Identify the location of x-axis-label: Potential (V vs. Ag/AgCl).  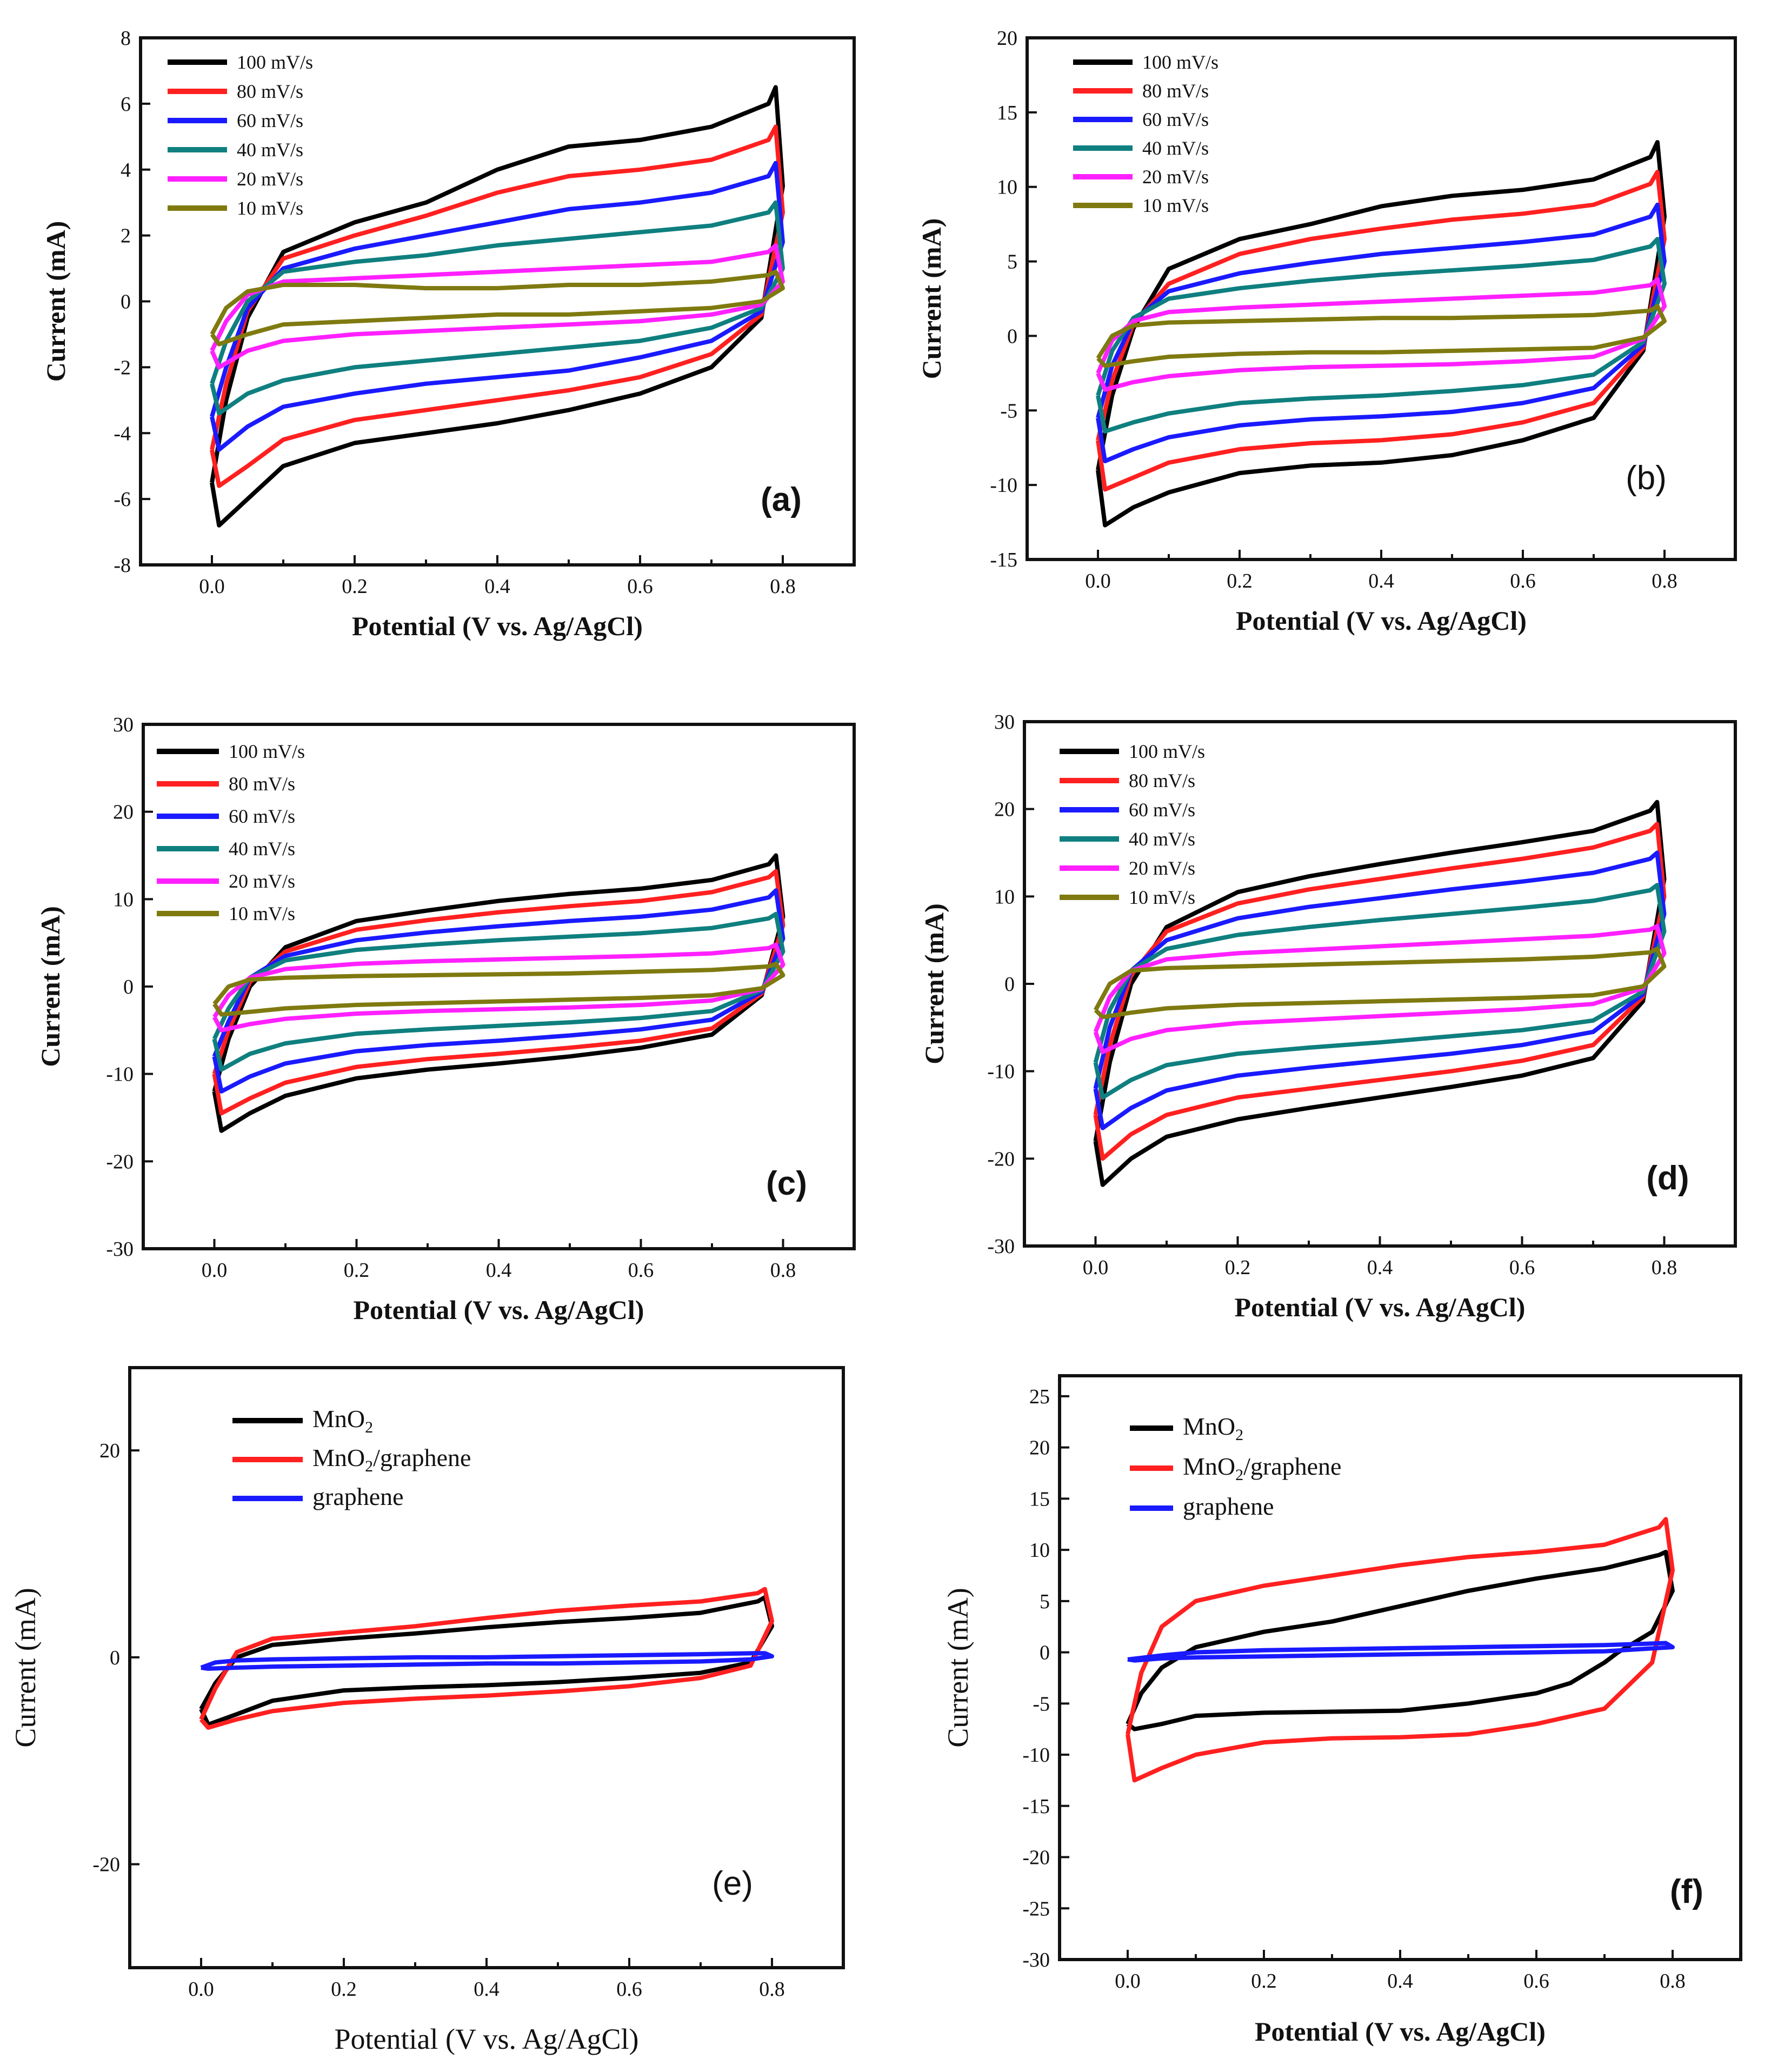
(497, 626).